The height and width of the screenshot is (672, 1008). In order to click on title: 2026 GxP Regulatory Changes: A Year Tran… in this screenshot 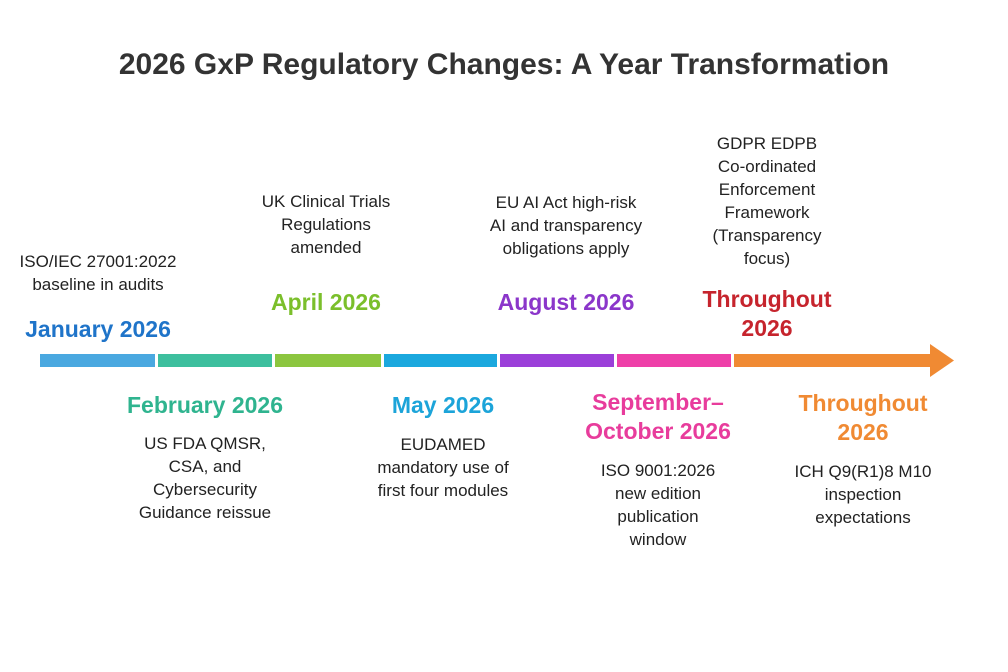, I will do `click(504, 64)`.